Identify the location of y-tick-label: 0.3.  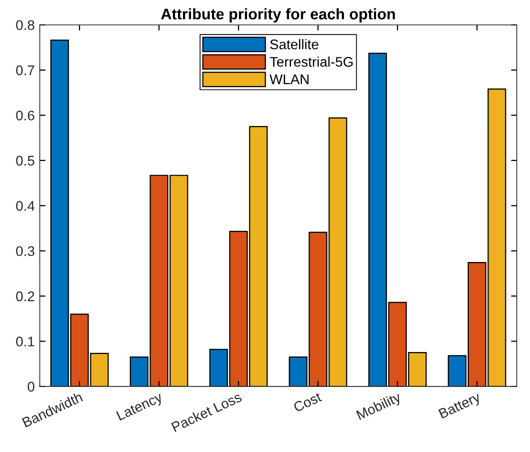
(25, 251).